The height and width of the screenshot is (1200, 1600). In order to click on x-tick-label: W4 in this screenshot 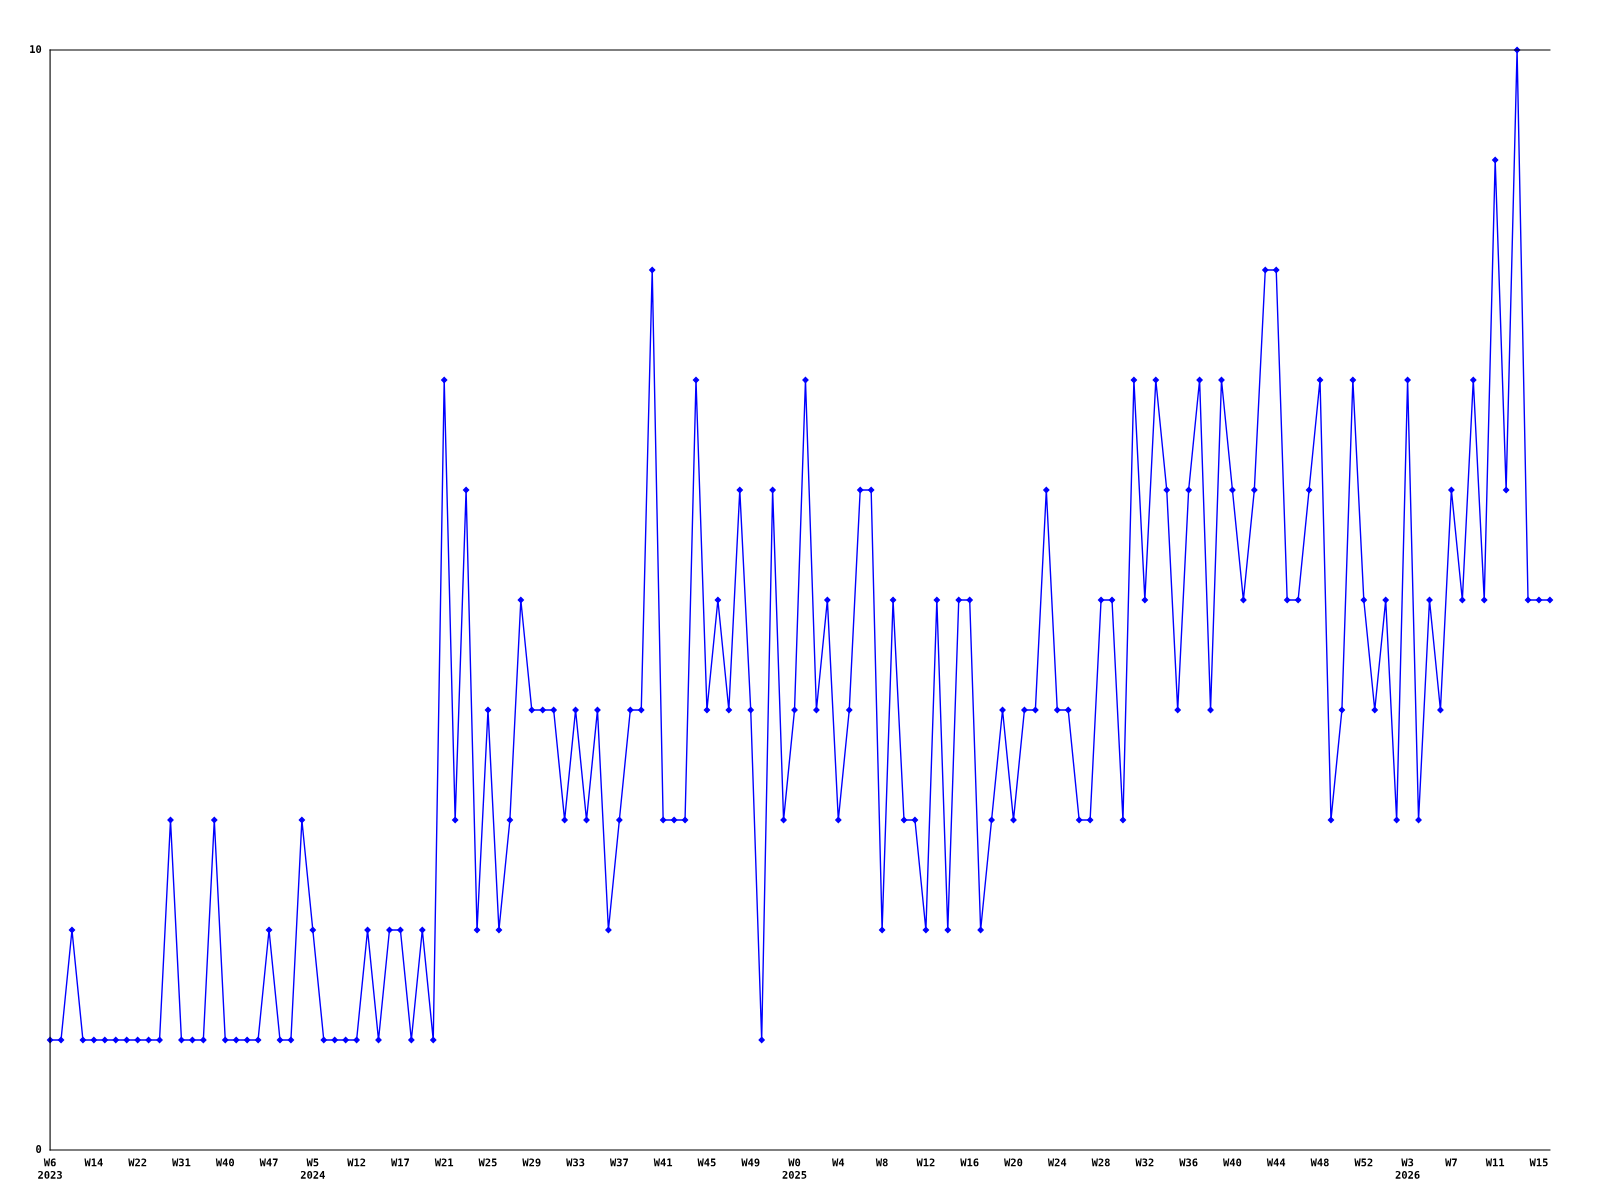, I will do `click(838, 1162)`.